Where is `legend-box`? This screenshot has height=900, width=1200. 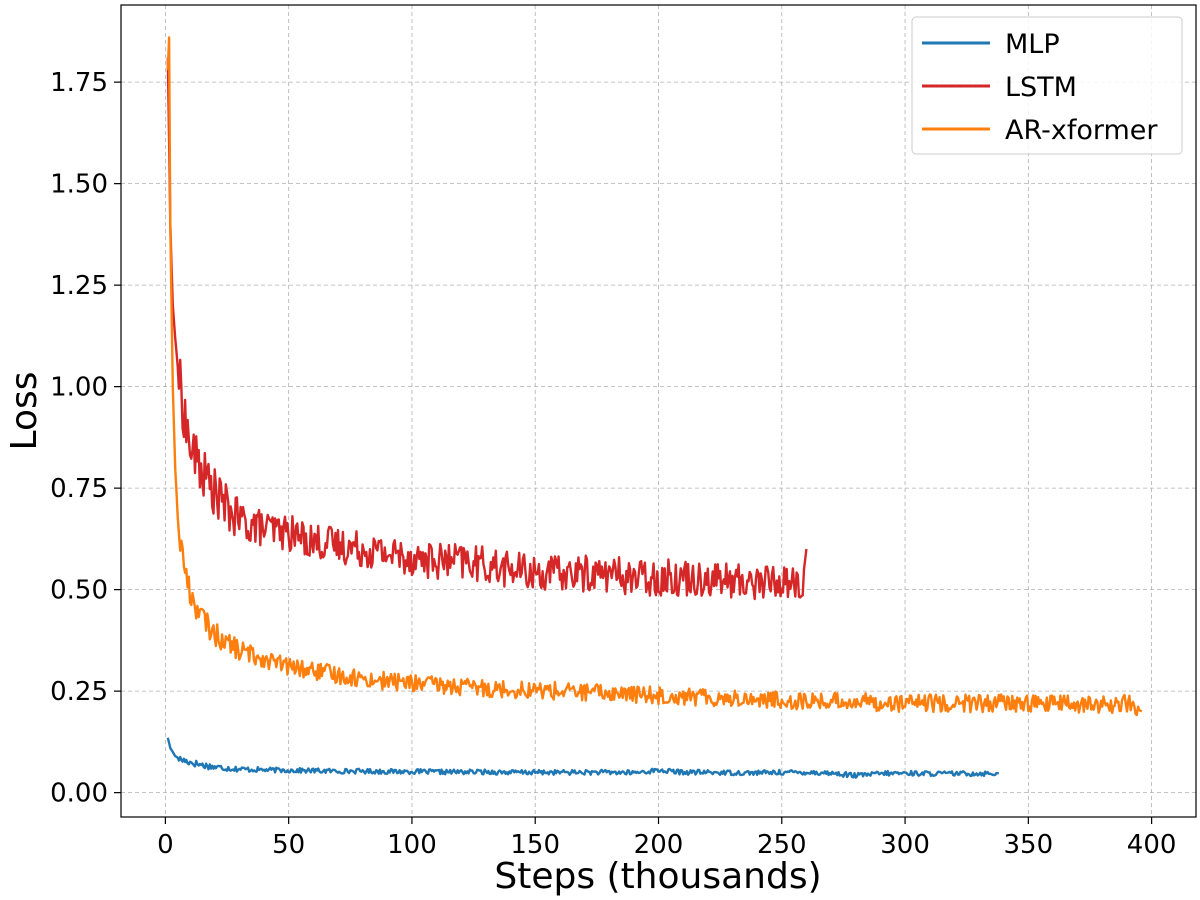
legend-box is located at coordinates (1047, 85).